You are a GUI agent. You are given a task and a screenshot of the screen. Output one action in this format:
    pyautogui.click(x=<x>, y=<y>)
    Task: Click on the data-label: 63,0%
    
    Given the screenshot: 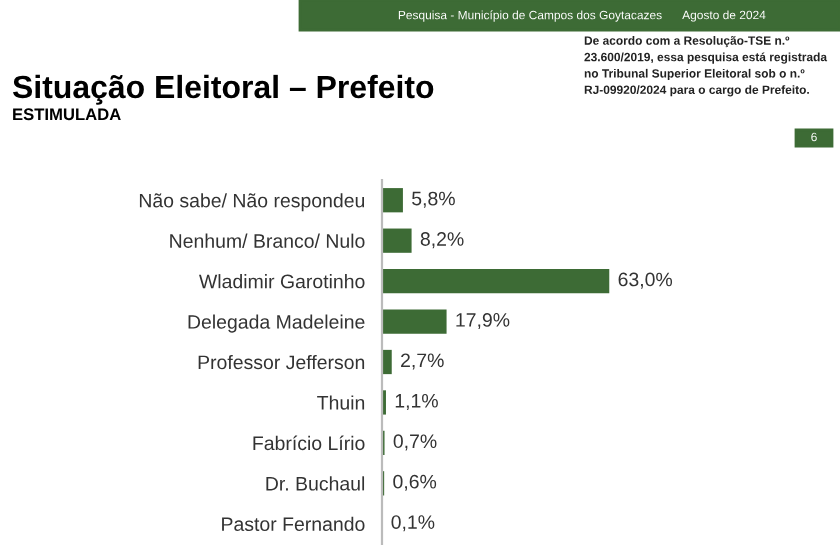 What is the action you would take?
    pyautogui.click(x=645, y=280)
    